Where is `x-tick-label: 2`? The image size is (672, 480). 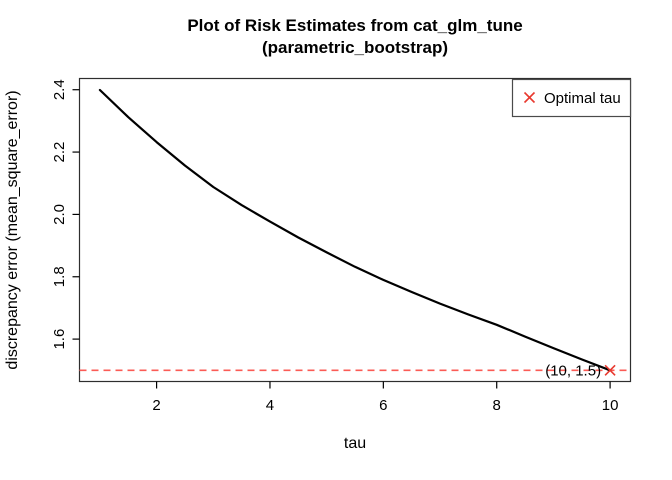
x-tick-label: 2 is located at coordinates (156, 405).